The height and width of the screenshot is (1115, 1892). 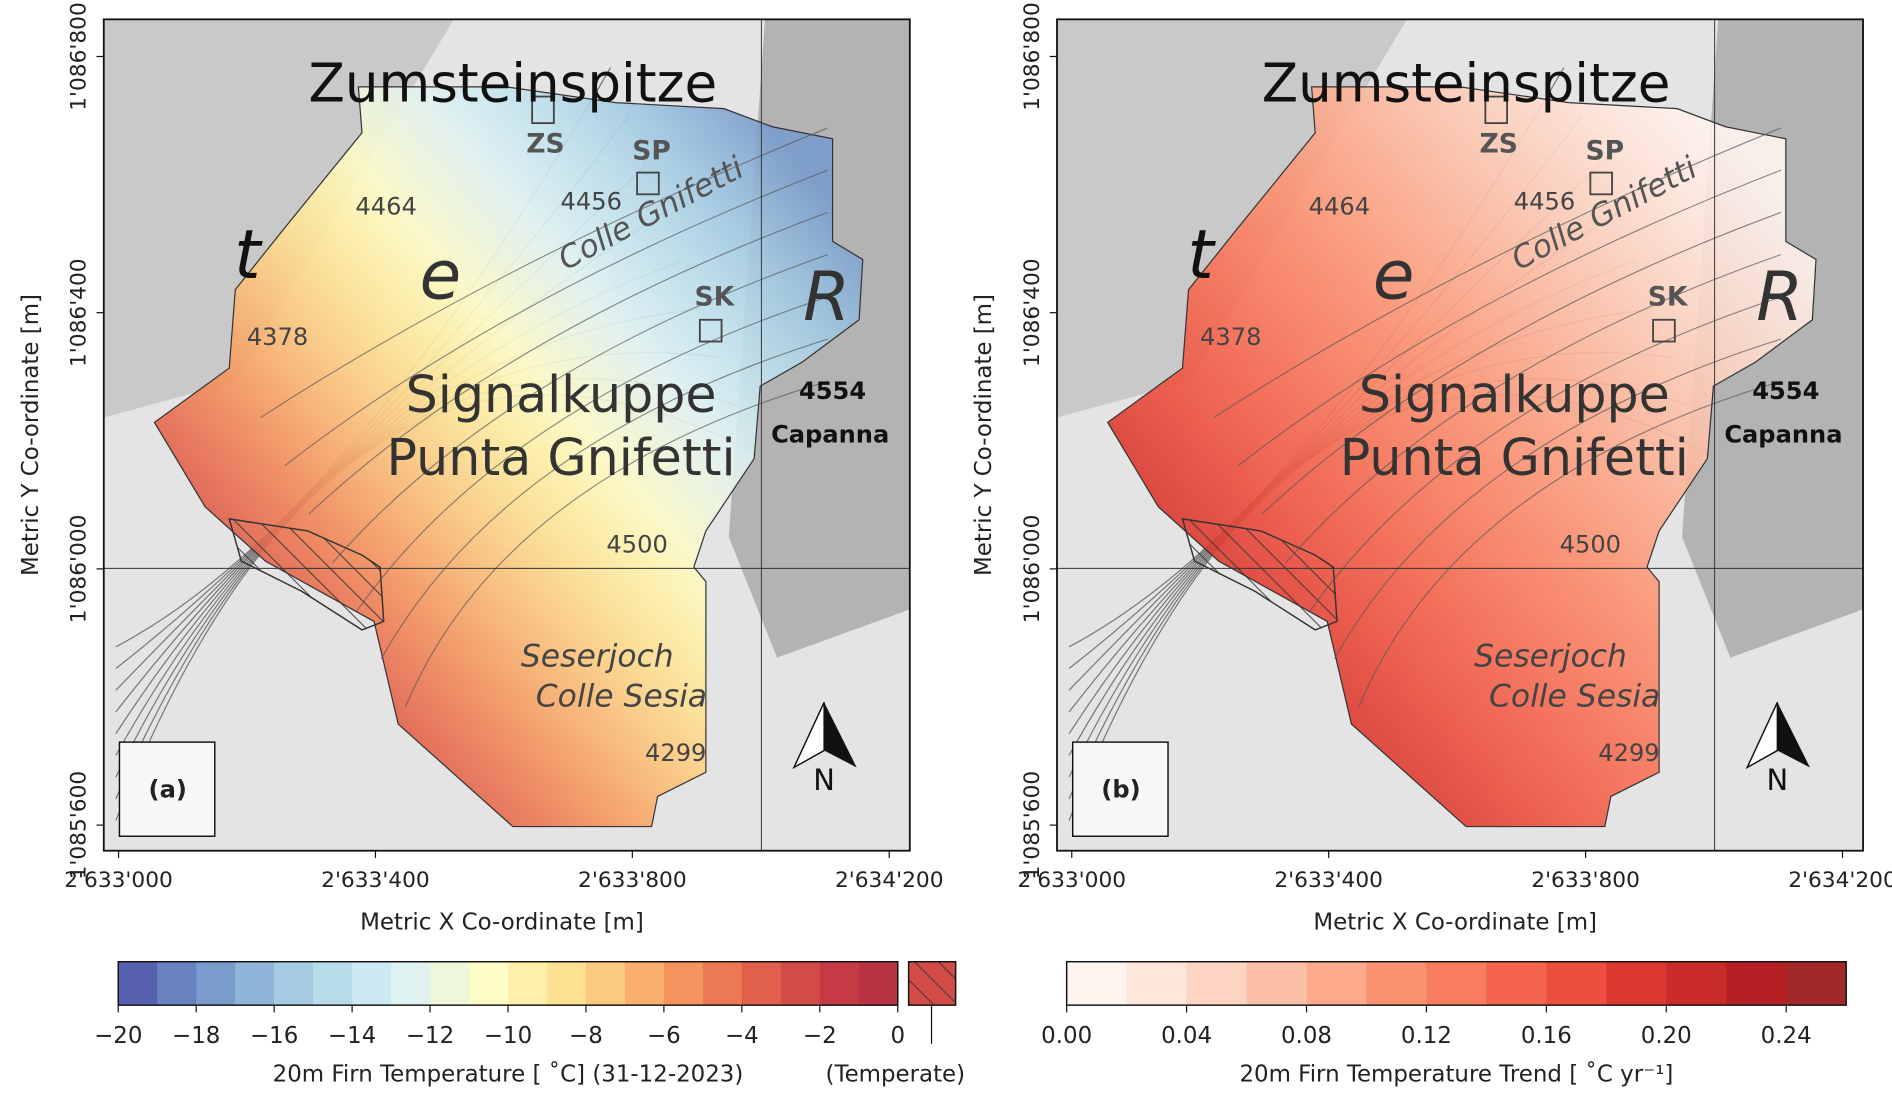 I want to click on map-label: ZS, so click(x=545, y=143).